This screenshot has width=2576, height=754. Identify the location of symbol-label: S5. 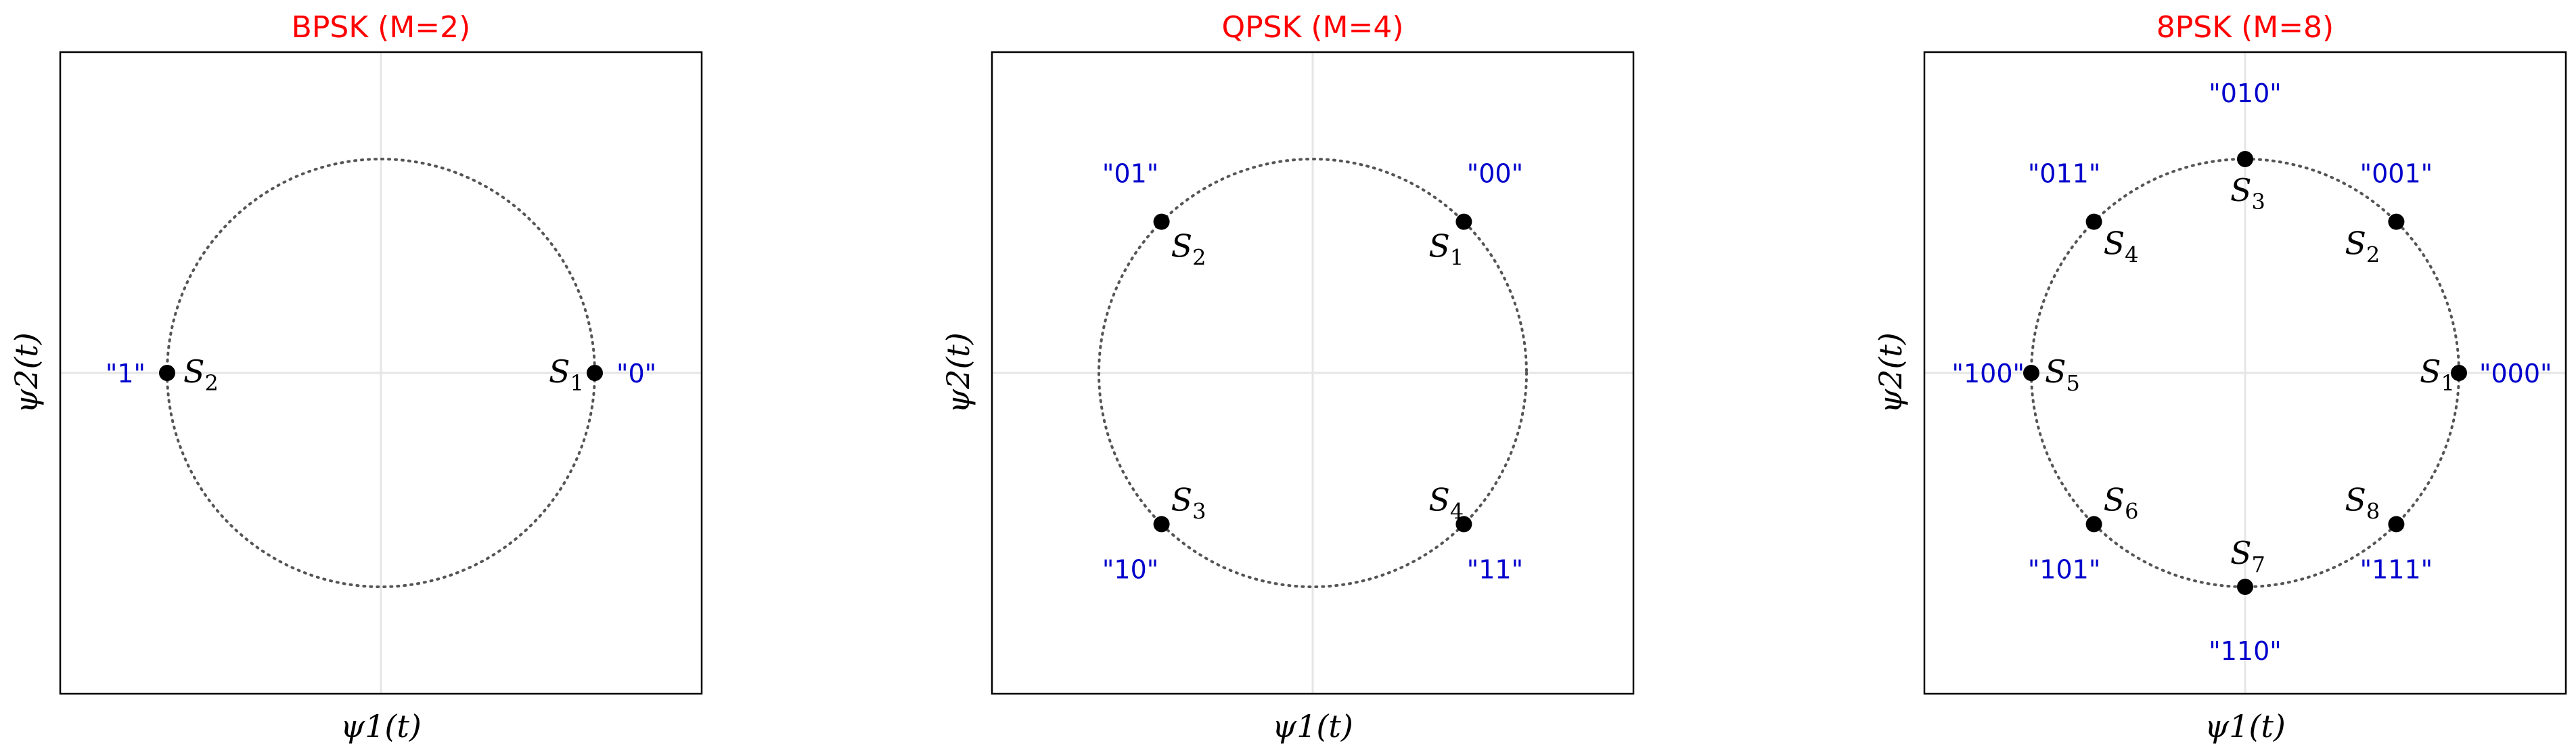
(2062, 374).